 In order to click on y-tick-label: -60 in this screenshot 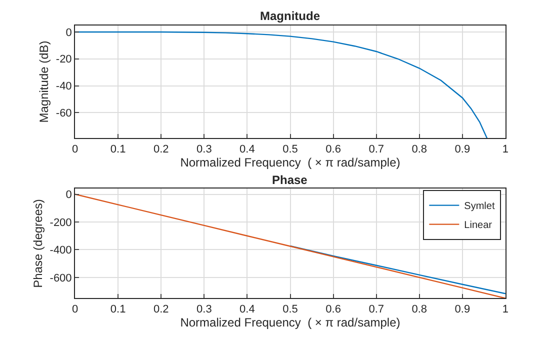, I will do `click(64, 113)`.